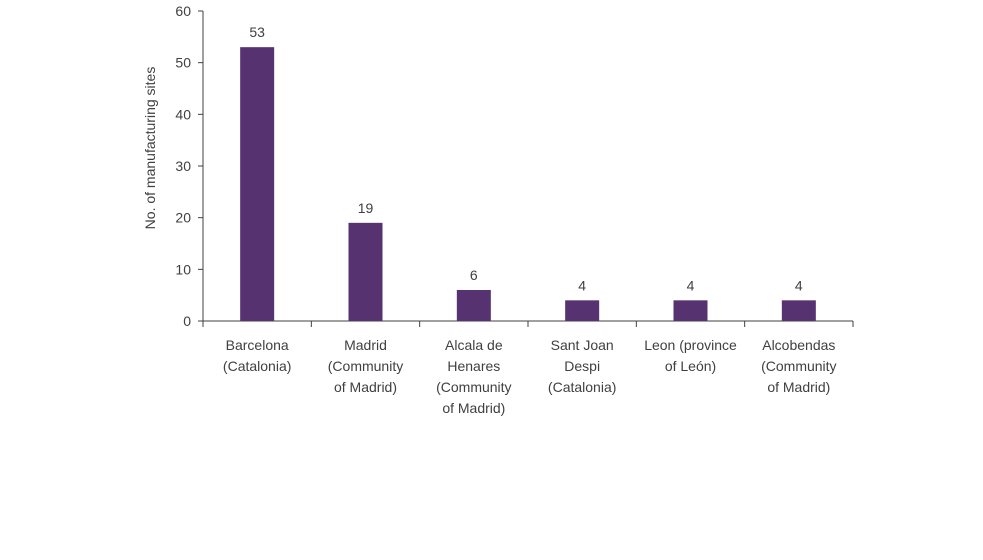 Image resolution: width=983 pixels, height=560 pixels. What do you see at coordinates (183, 63) in the screenshot?
I see `y-tick-label: 50` at bounding box center [183, 63].